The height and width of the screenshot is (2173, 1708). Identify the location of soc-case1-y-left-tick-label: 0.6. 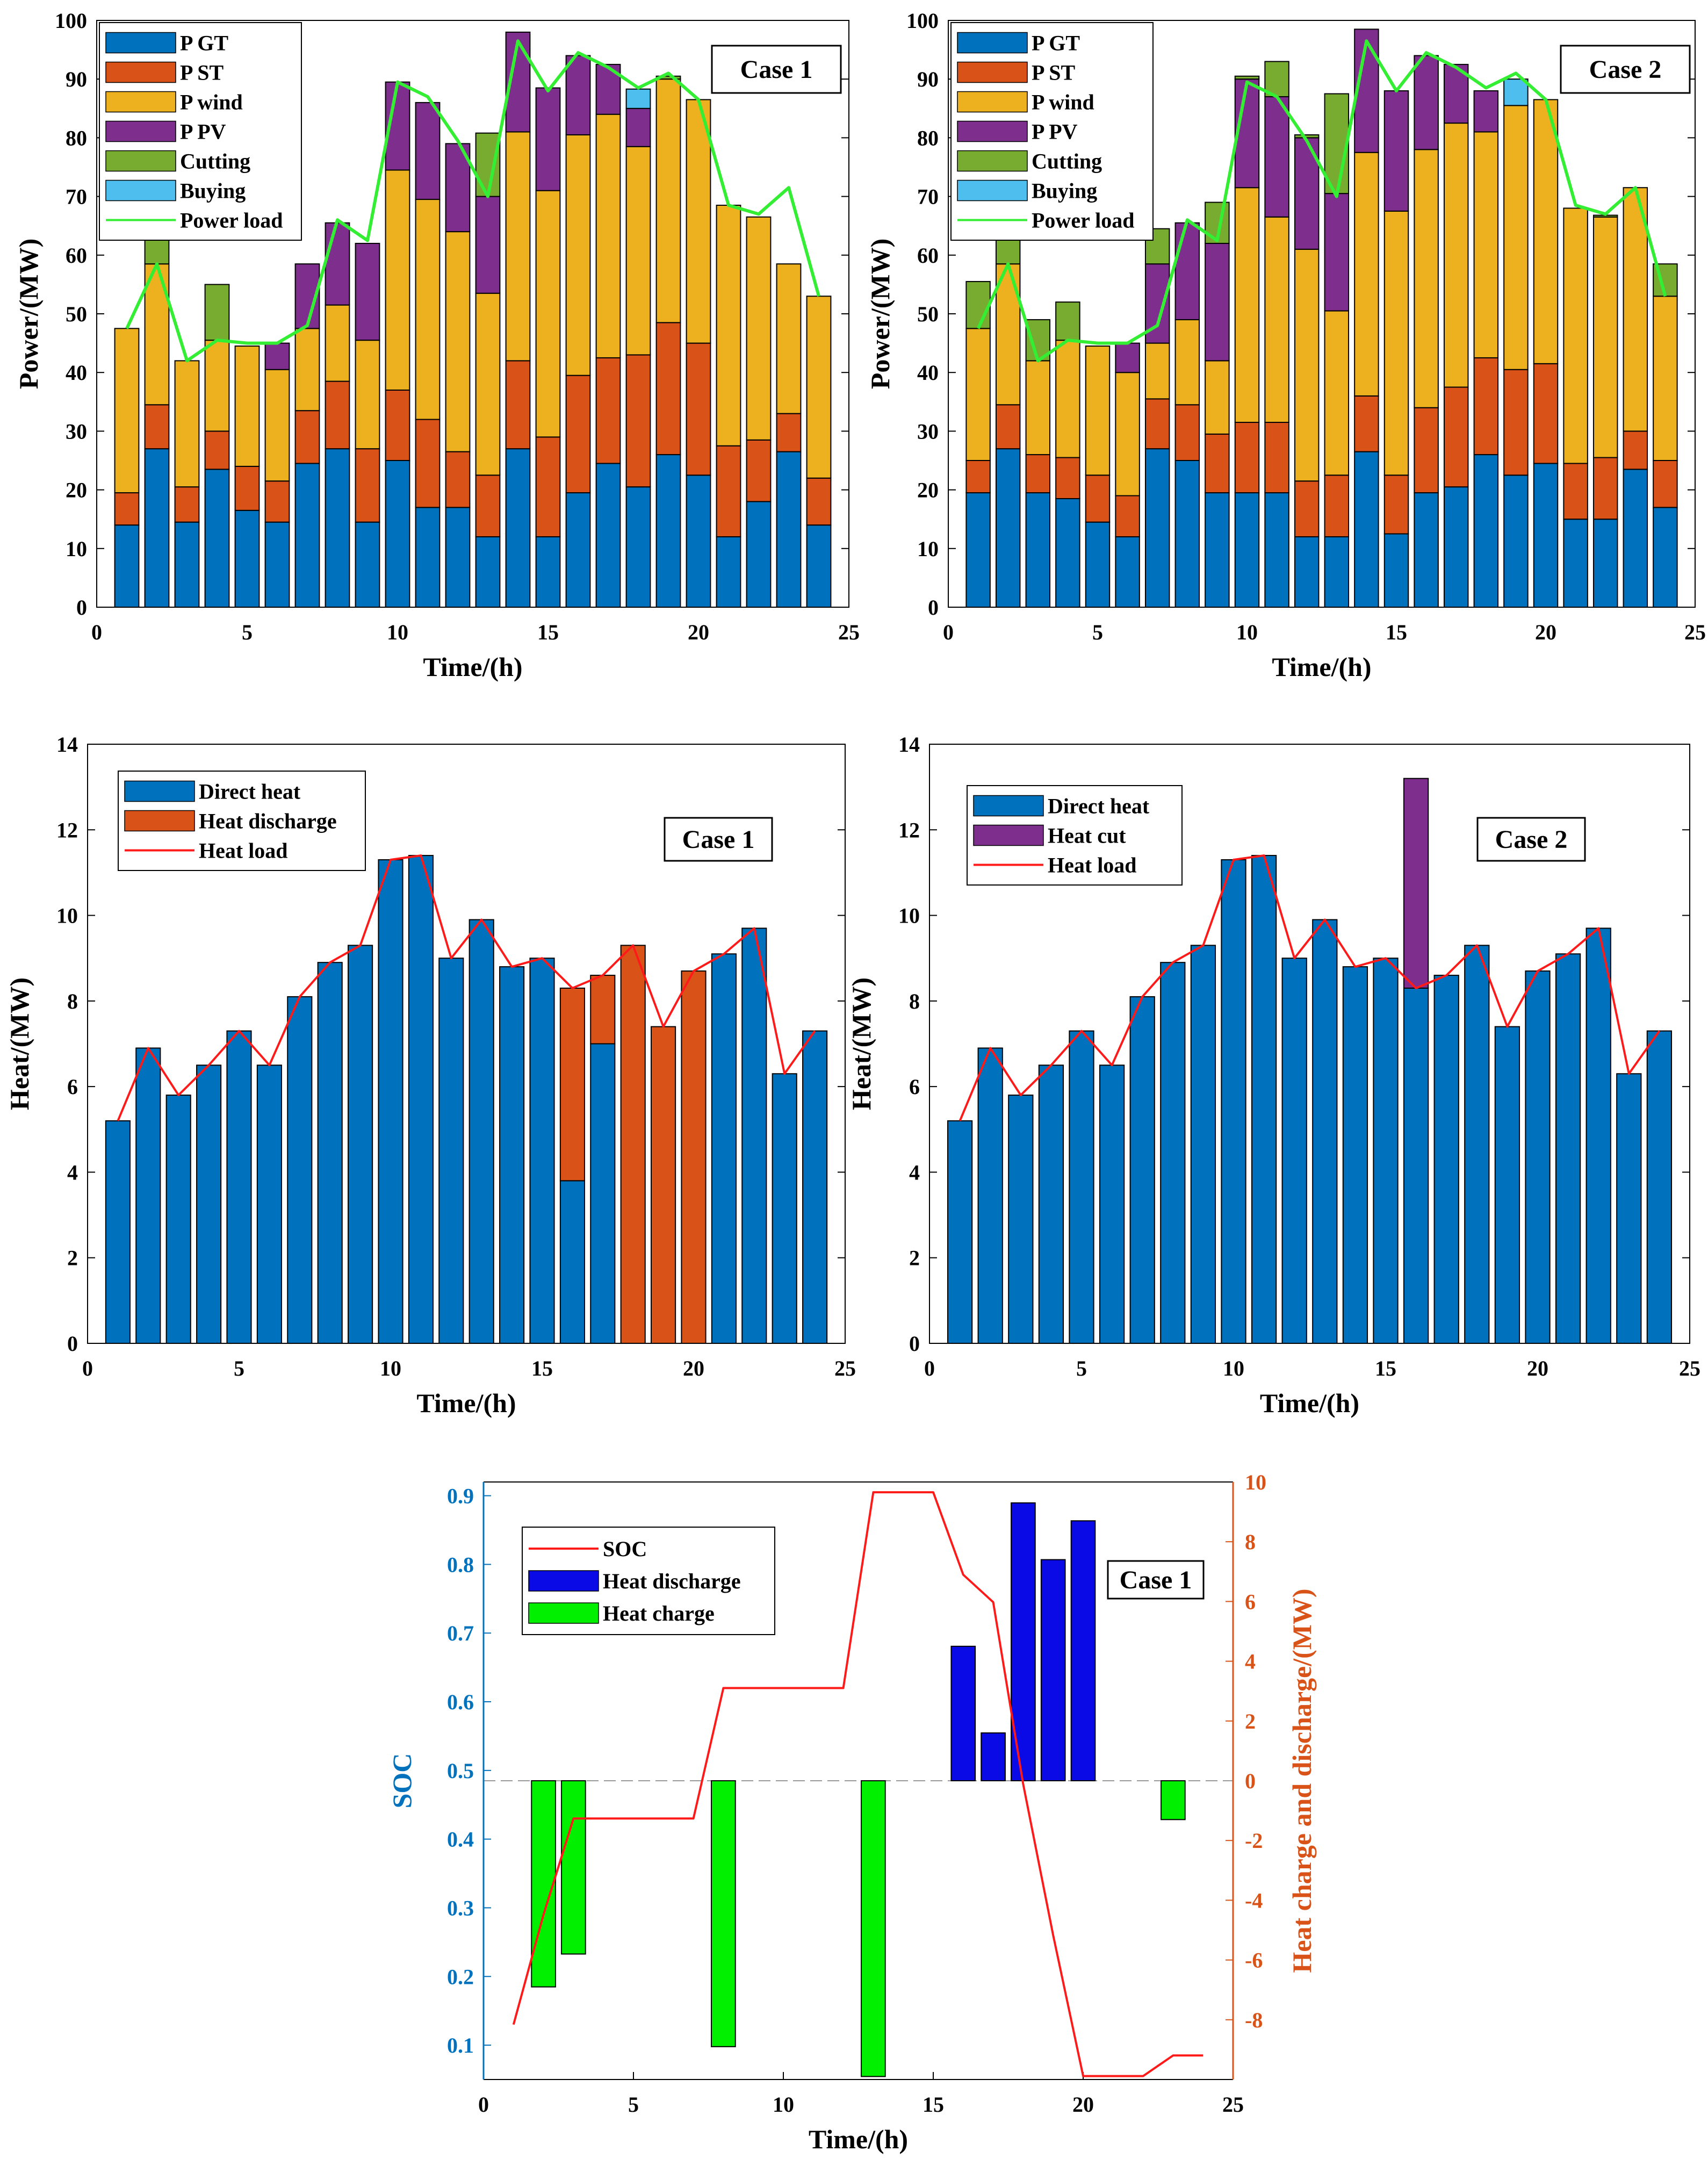
(460, 1702).